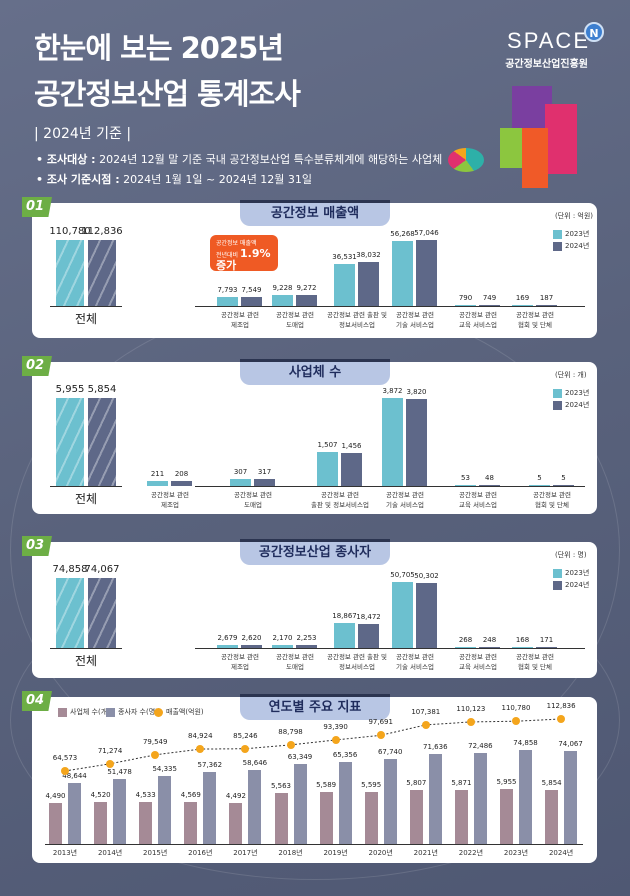  What do you see at coordinates (480, 745) in the screenshot?
I see `employees-value: 72,486` at bounding box center [480, 745].